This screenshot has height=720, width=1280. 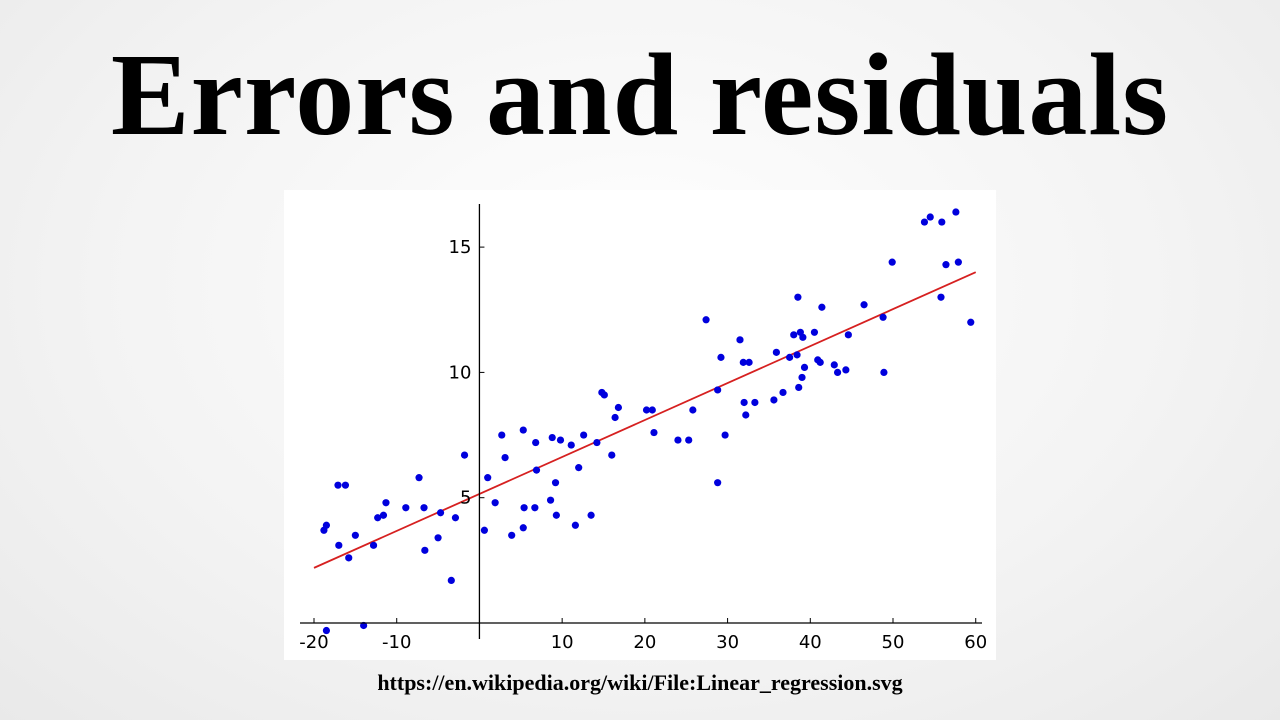 What do you see at coordinates (975, 642) in the screenshot?
I see `x-tick-label: 60` at bounding box center [975, 642].